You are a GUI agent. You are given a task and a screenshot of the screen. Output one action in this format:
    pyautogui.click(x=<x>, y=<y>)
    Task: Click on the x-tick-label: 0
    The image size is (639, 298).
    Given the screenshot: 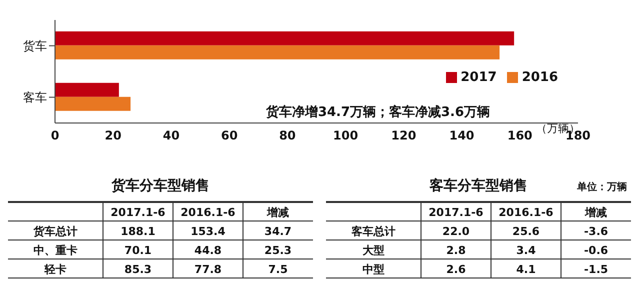 What is the action you would take?
    pyautogui.click(x=55, y=135)
    